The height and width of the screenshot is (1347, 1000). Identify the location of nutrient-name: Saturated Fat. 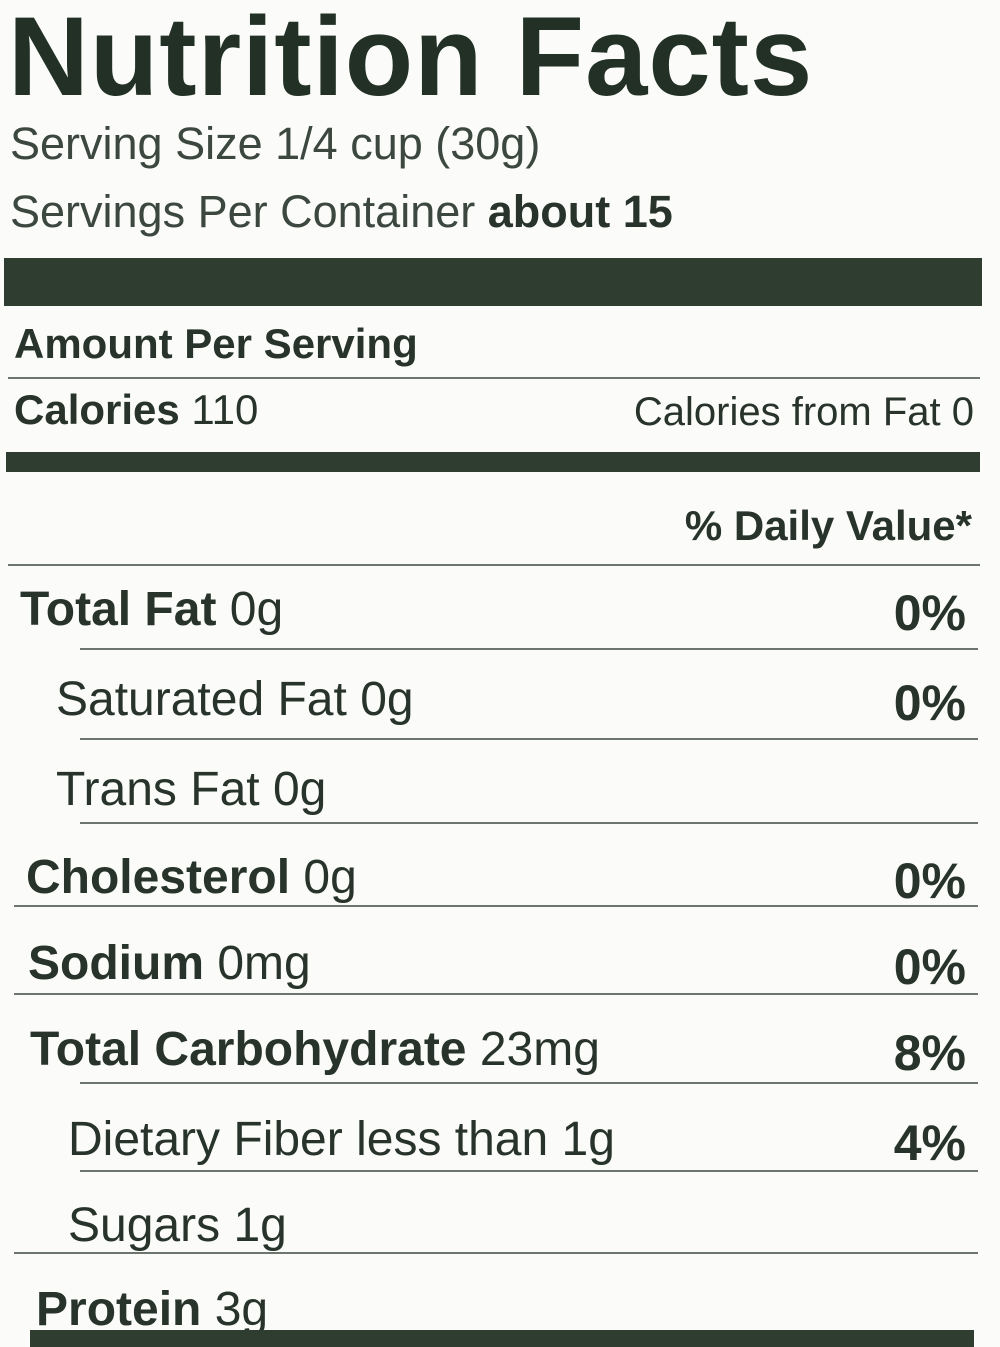
(201, 699).